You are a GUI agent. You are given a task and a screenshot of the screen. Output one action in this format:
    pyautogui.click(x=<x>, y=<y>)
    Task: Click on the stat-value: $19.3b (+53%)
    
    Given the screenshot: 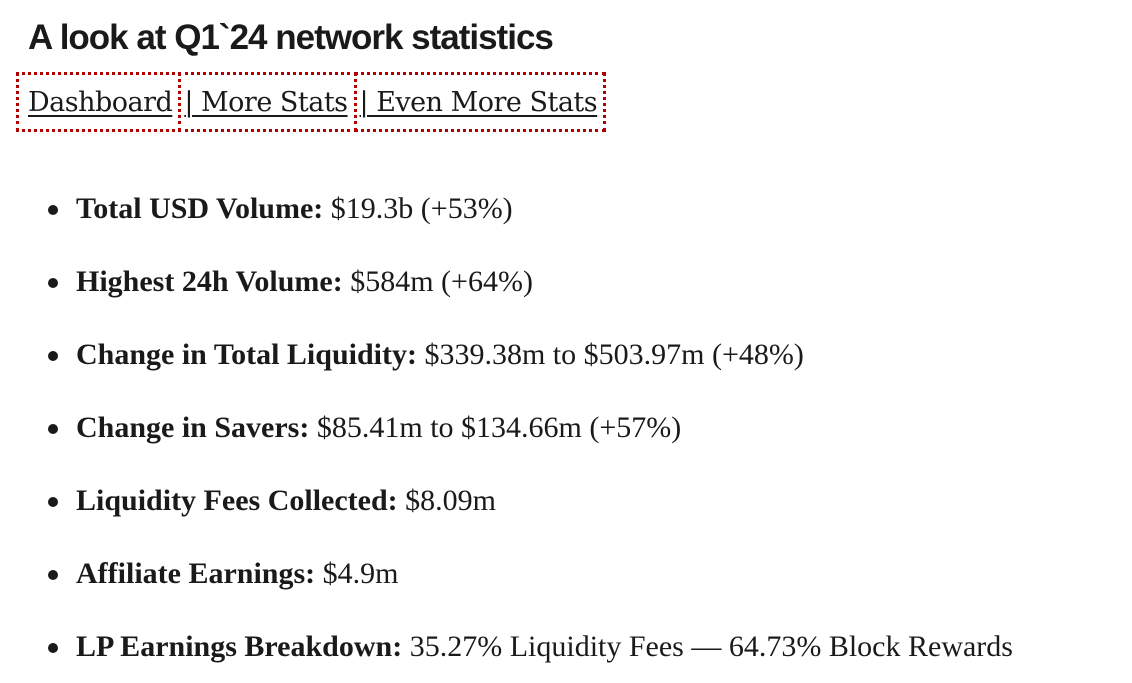 What is the action you would take?
    pyautogui.click(x=418, y=208)
    